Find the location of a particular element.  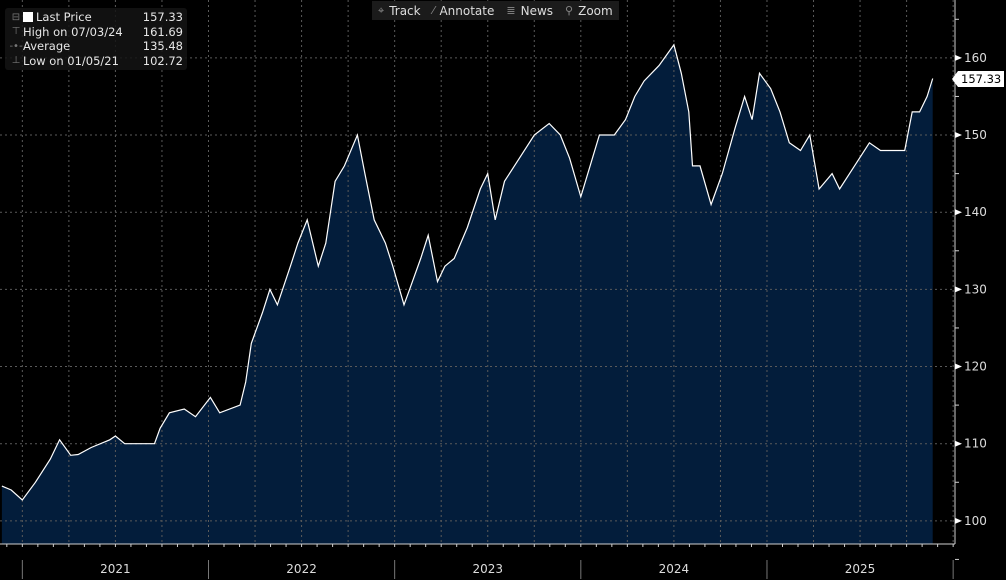

low-marker-icon: ⊥ is located at coordinates (16, 61).